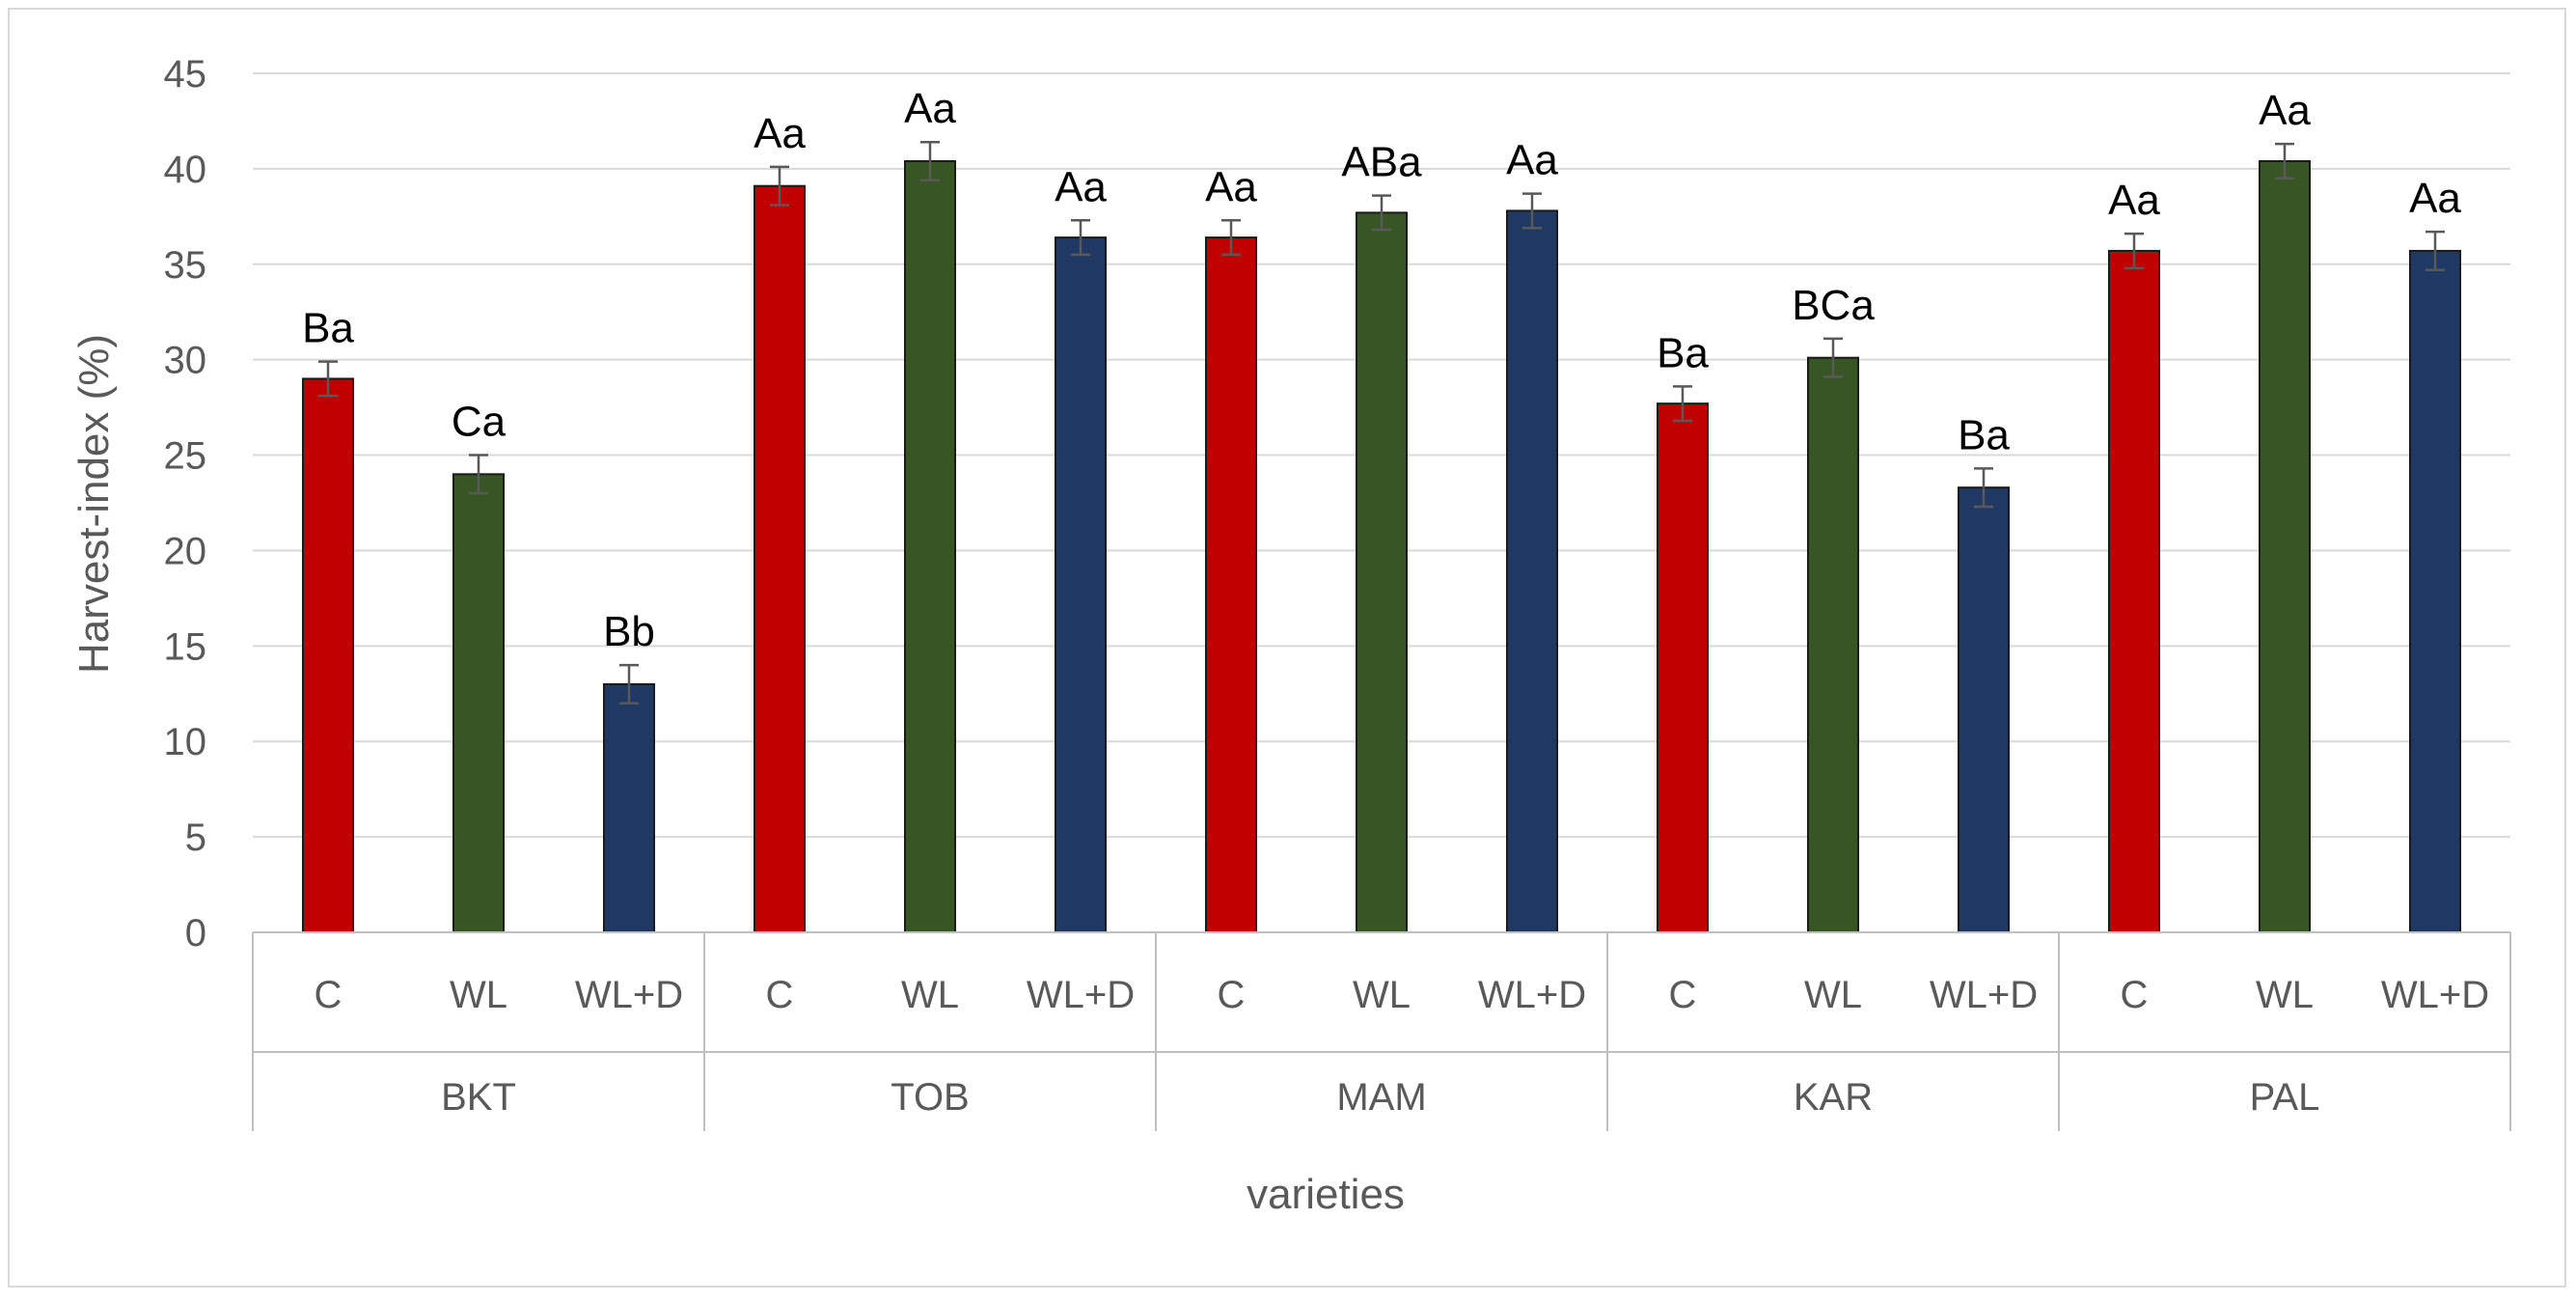  Describe the element at coordinates (478, 1097) in the screenshot. I see `x-group-label: BKT` at that location.